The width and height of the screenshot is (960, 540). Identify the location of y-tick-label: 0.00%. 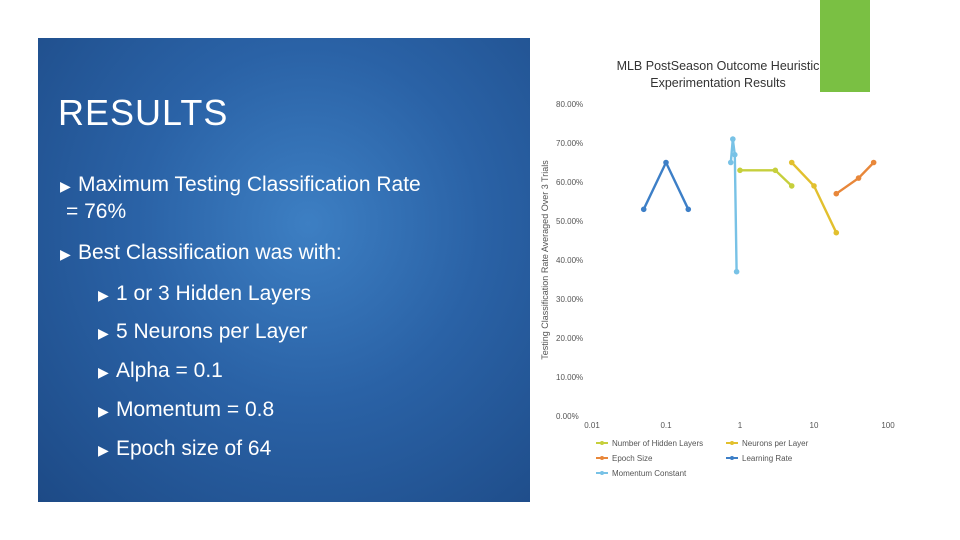
(567, 416).